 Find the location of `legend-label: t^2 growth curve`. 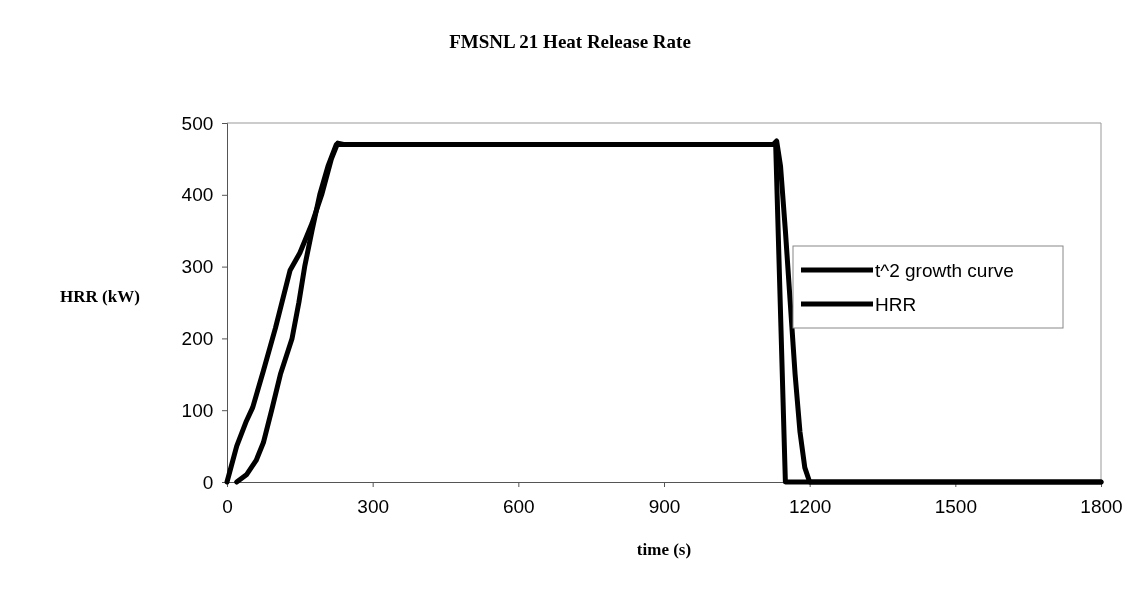

legend-label: t^2 growth curve is located at coordinates (944, 270).